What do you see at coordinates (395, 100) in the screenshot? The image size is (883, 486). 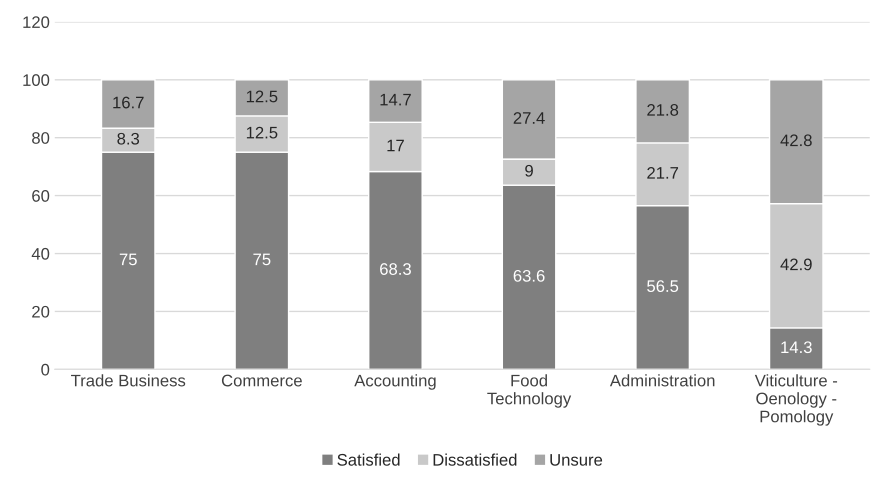 I see `data-label: 14.7` at bounding box center [395, 100].